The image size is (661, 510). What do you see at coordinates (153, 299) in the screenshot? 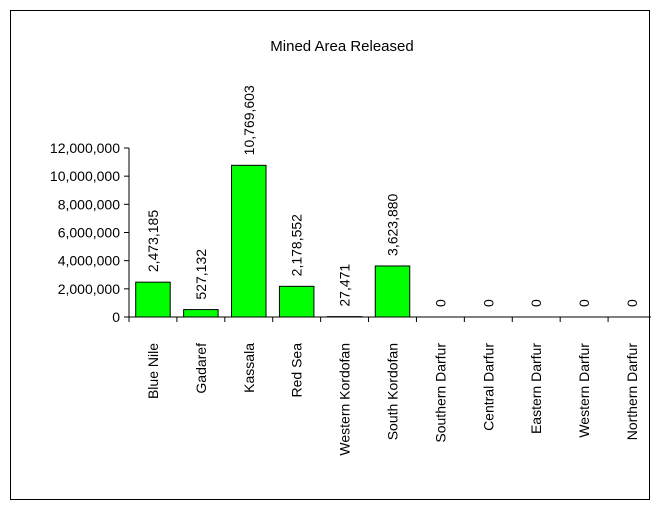
I see `bar-blue-nile` at bounding box center [153, 299].